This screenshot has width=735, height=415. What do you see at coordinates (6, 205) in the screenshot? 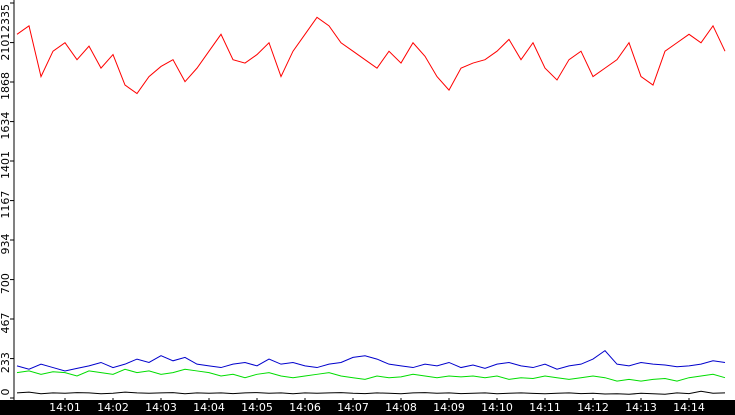
I see `y-tick-label: 1167` at bounding box center [6, 205].